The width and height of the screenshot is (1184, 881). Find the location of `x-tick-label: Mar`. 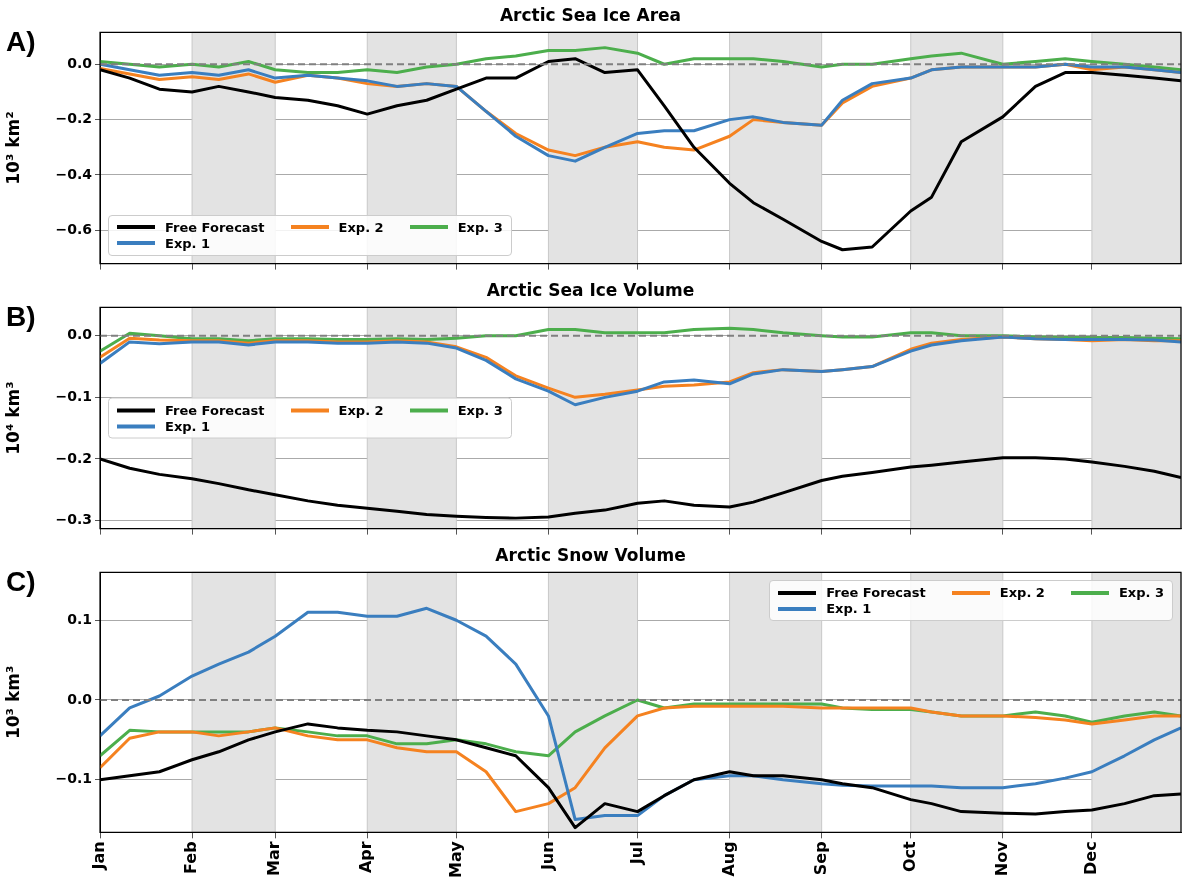

x-tick-label: Mar is located at coordinates (274, 858).